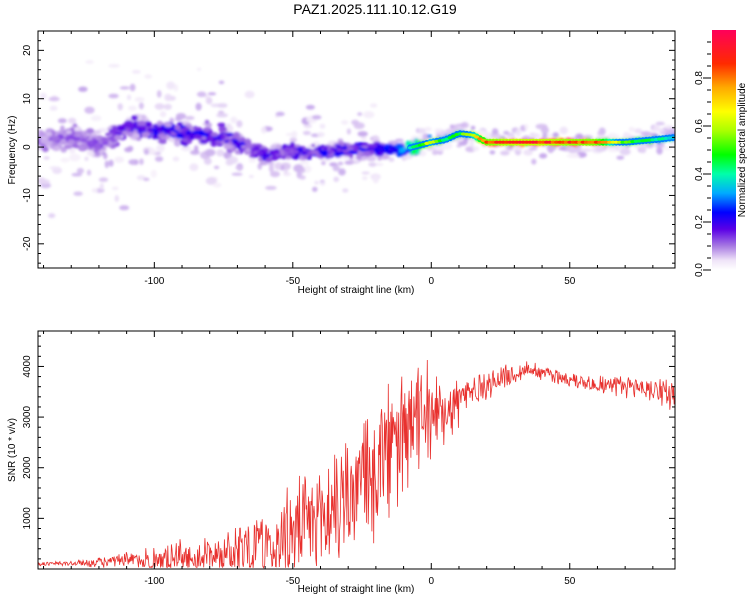  I want to click on spectrogram-x-axis-label: Height of straight line (km), so click(356, 290).